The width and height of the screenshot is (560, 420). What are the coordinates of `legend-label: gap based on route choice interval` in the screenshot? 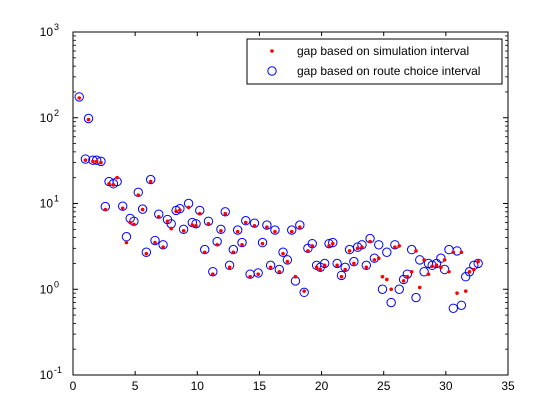 It's located at (388, 71).